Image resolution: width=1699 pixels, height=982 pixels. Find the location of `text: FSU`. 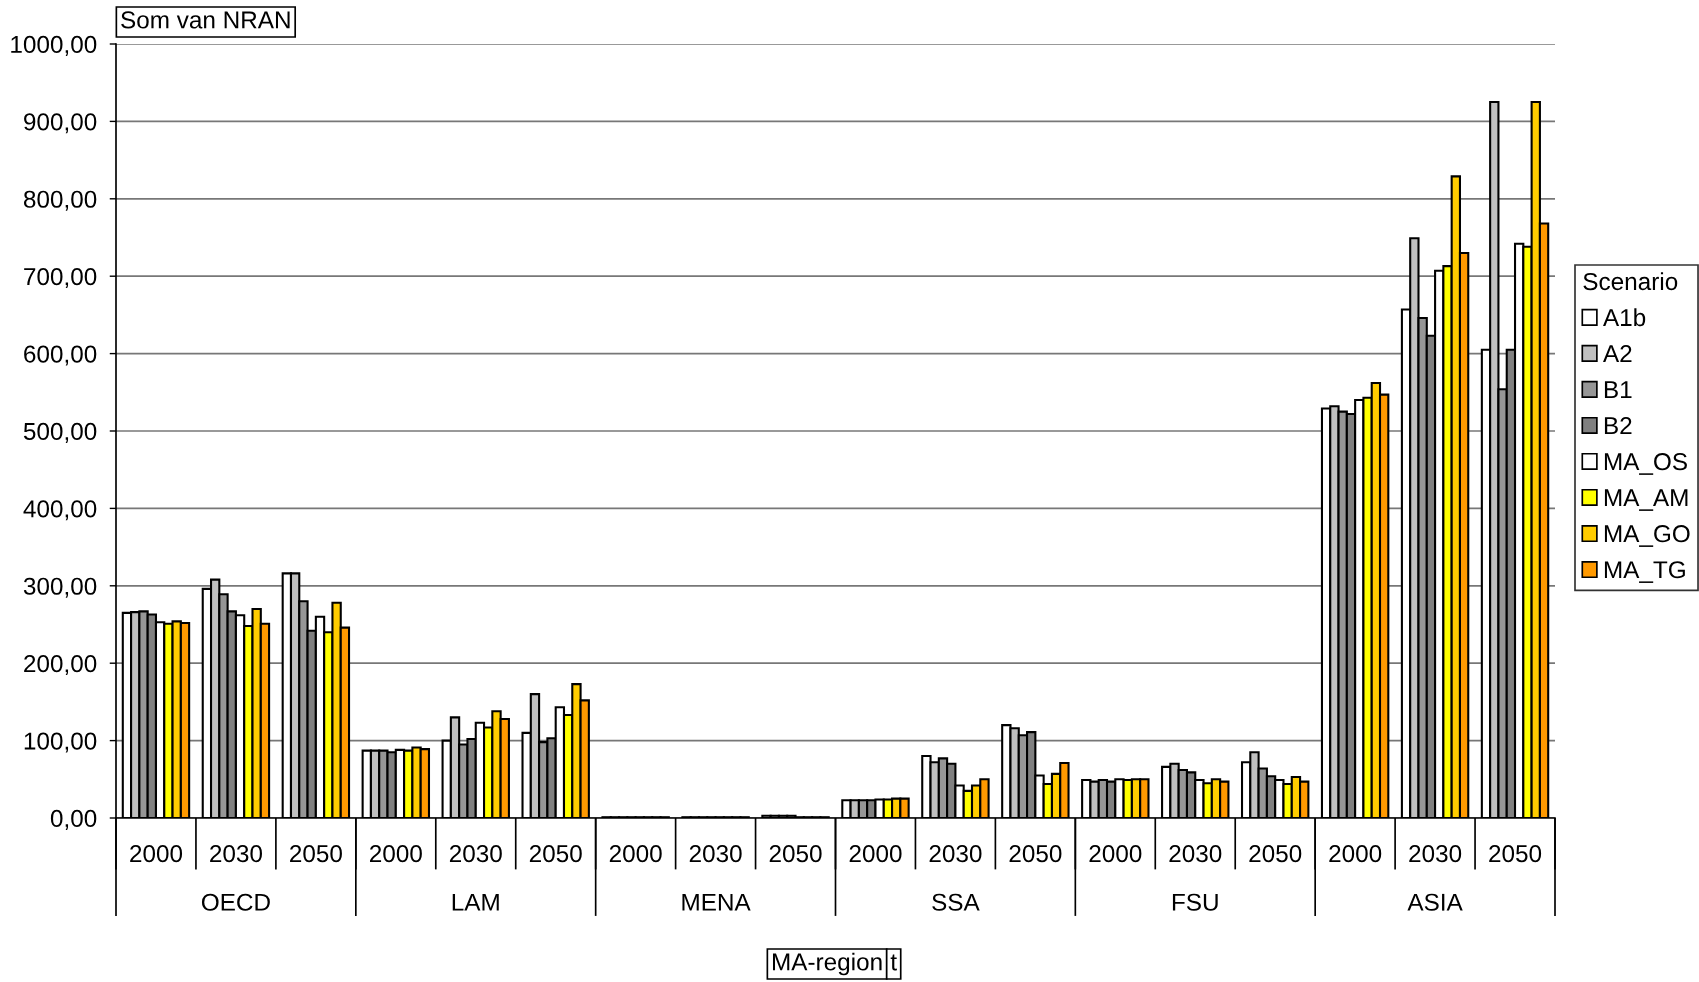

text: FSU is located at coordinates (1195, 902).